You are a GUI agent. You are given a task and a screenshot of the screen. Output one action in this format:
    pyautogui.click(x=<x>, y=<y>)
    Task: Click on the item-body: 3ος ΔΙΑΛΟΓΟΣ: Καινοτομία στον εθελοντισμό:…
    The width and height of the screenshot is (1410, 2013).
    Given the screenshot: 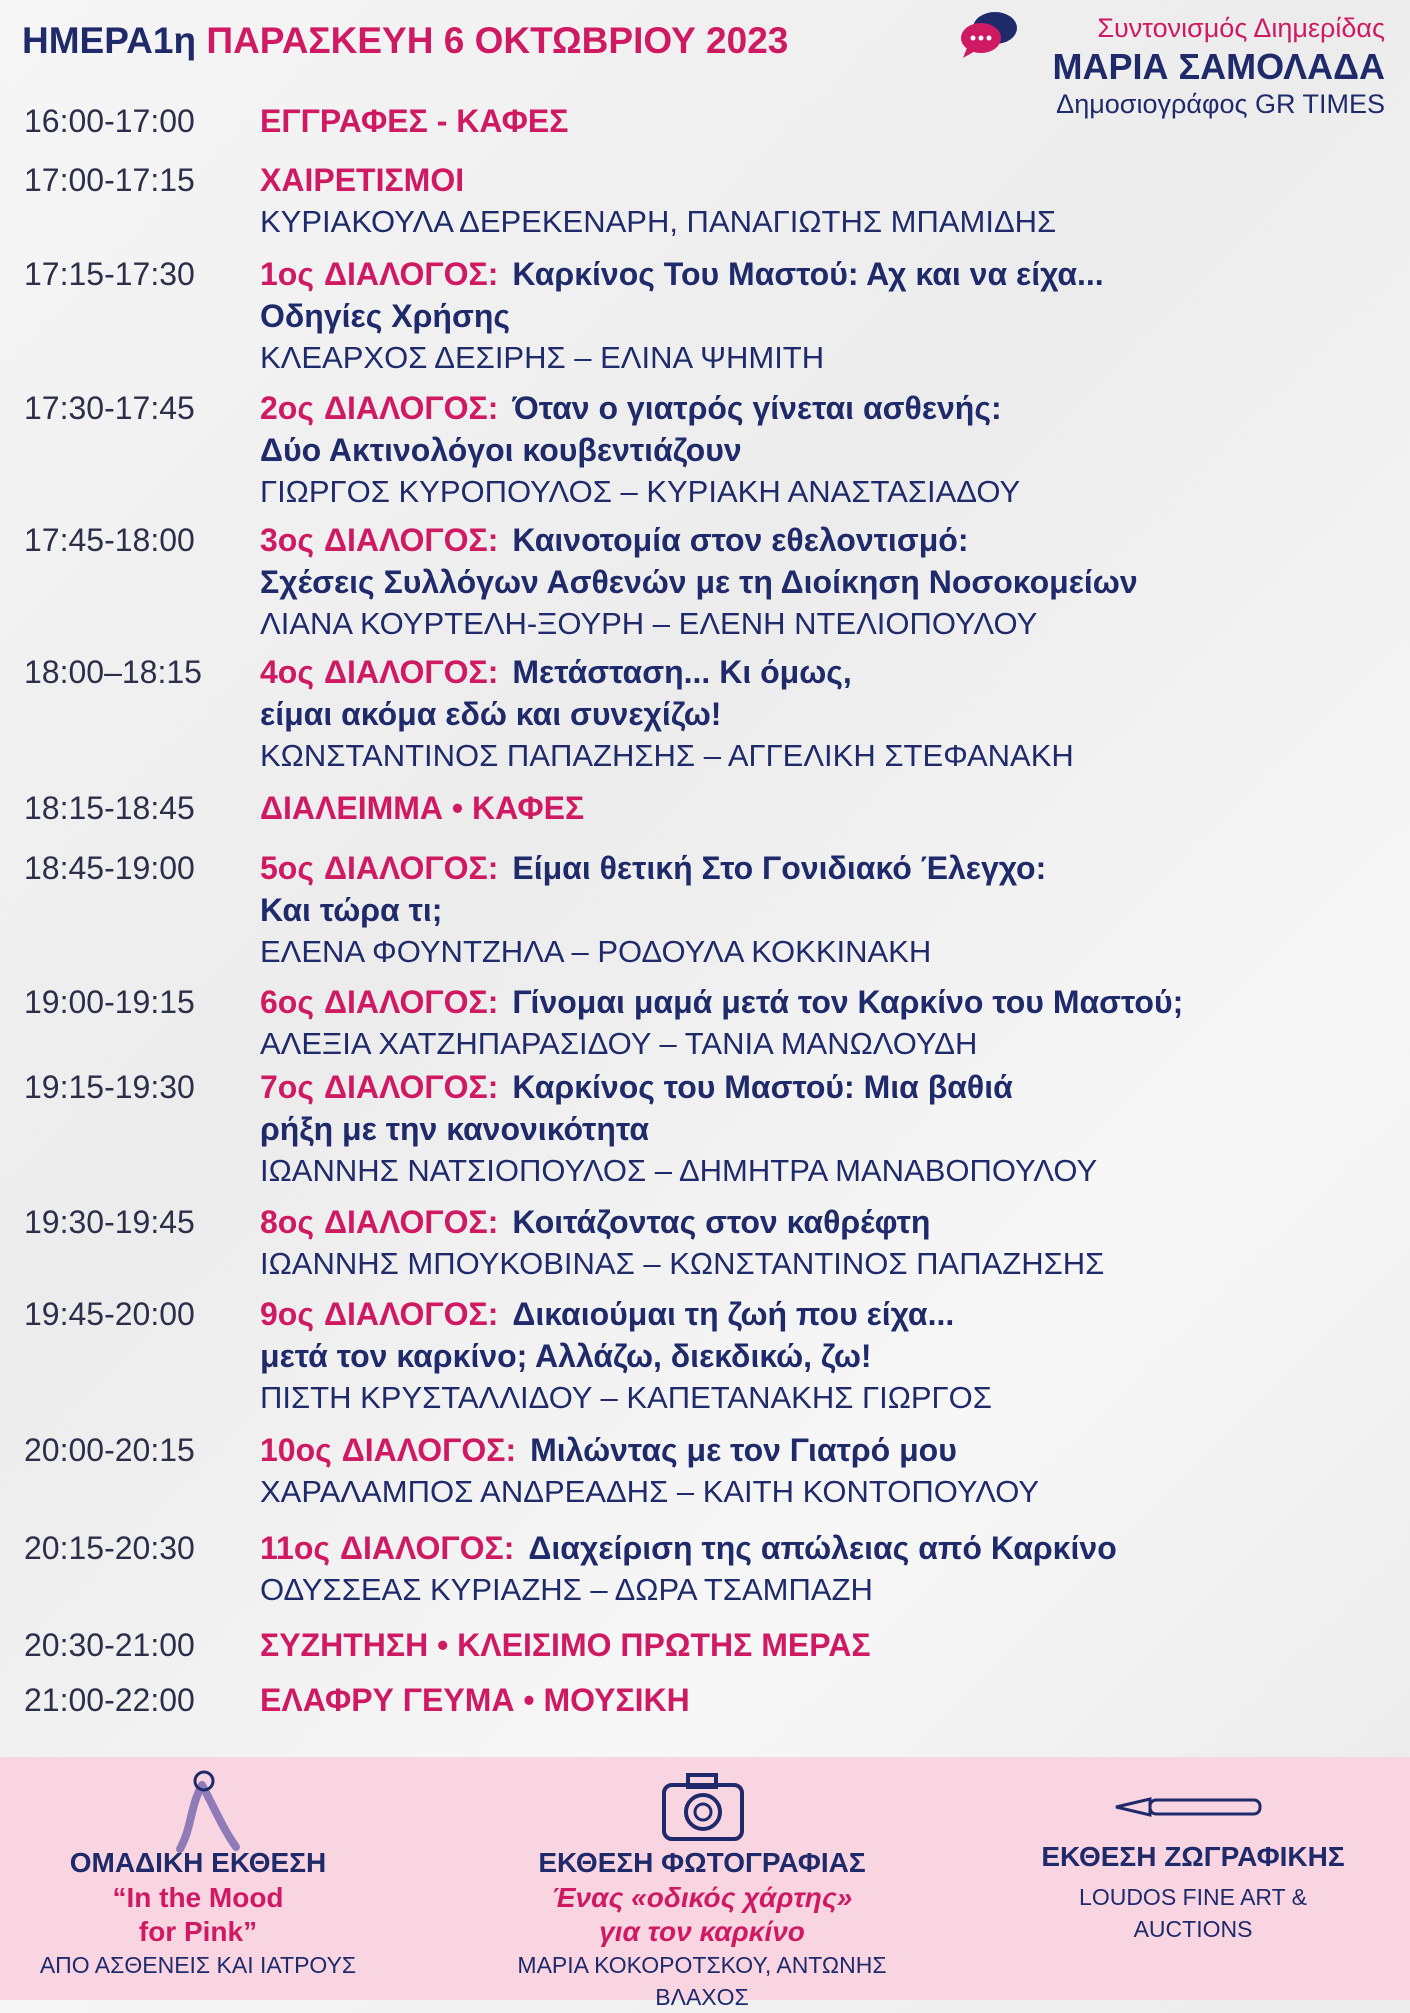 What is the action you would take?
    pyautogui.click(x=699, y=582)
    